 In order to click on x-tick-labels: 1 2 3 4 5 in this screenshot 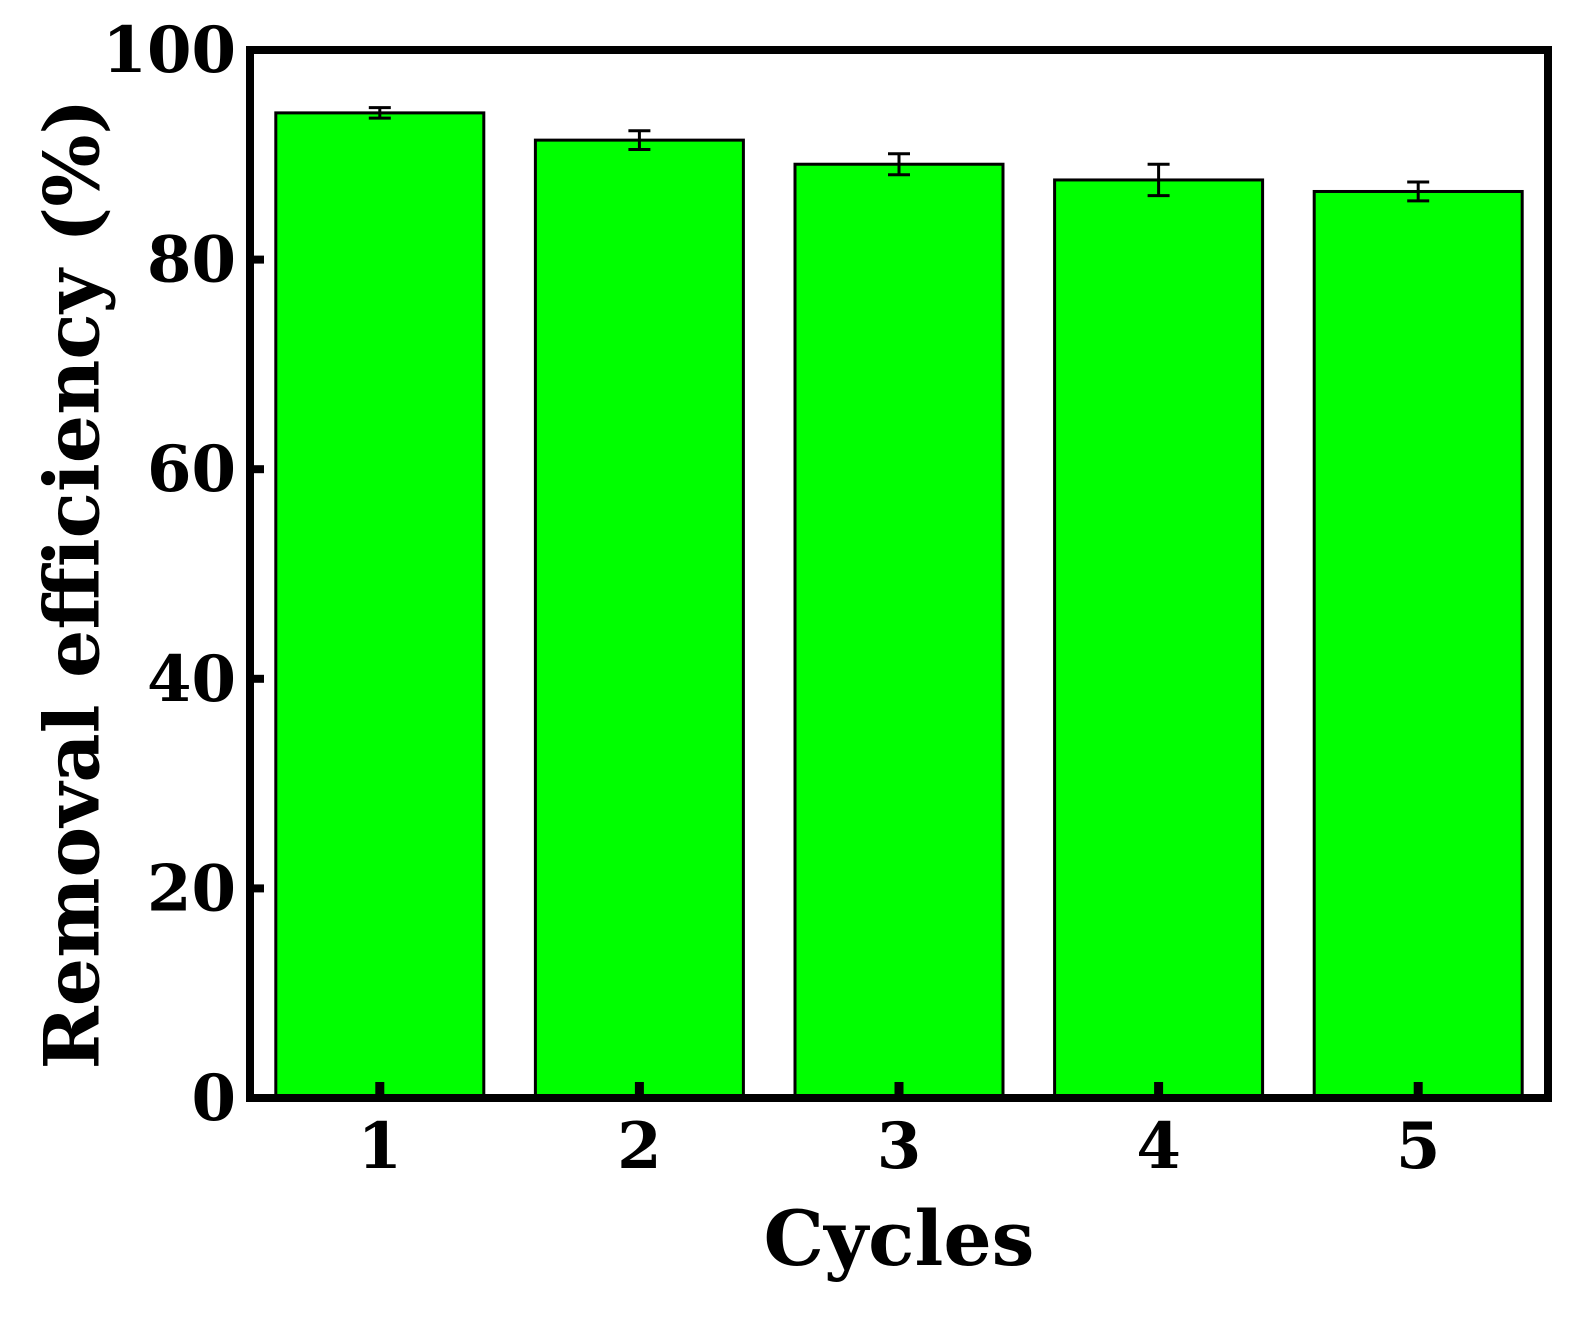, I will do `click(899, 1146)`.